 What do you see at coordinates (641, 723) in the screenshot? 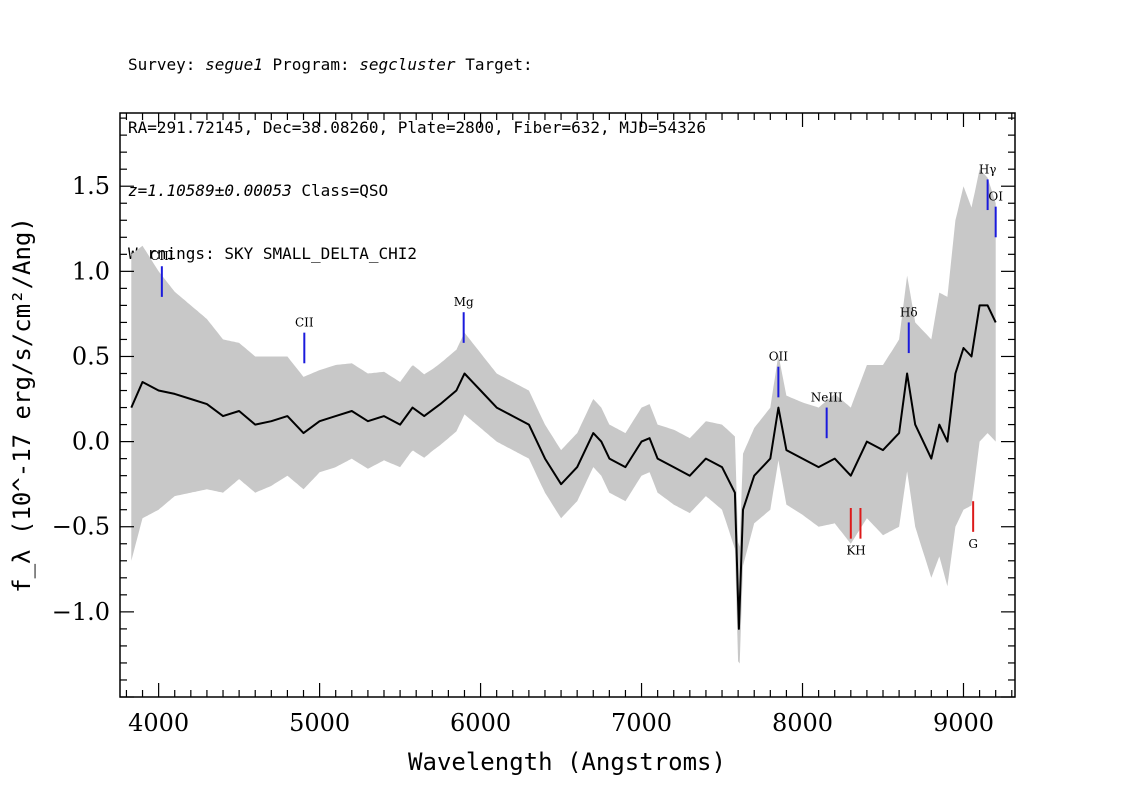
I see `x-tick-label: 7000` at bounding box center [641, 723].